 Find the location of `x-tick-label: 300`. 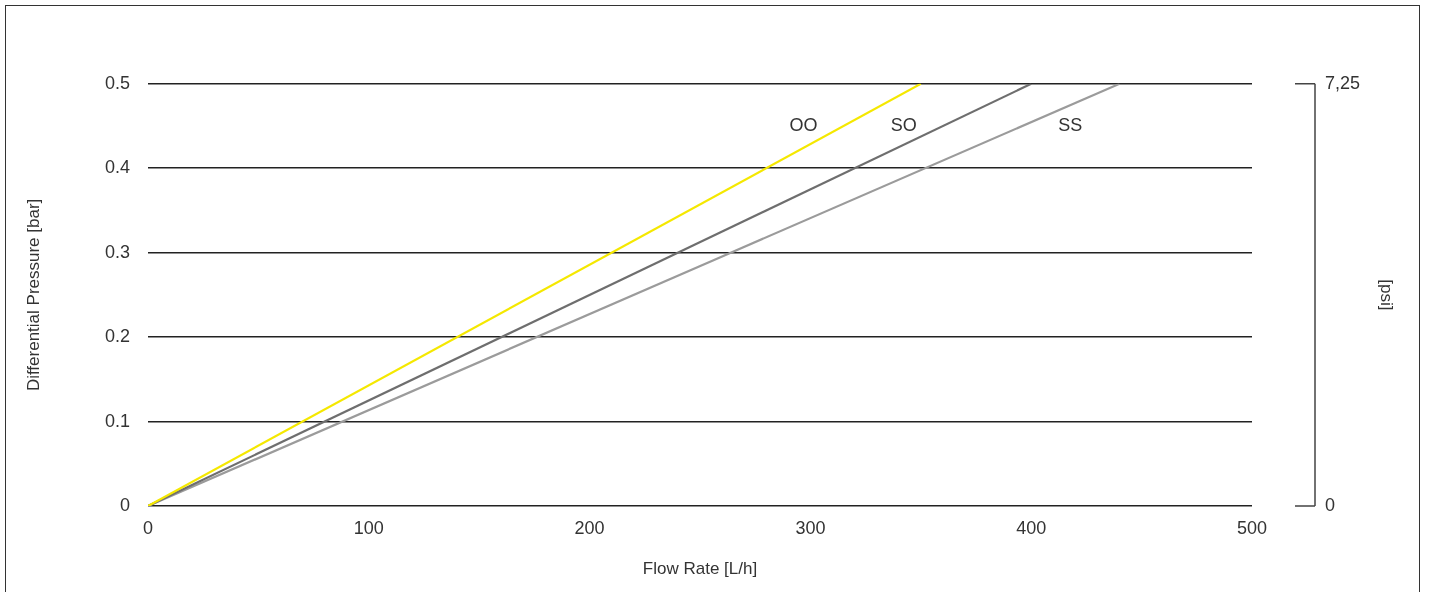

x-tick-label: 300 is located at coordinates (810, 527).